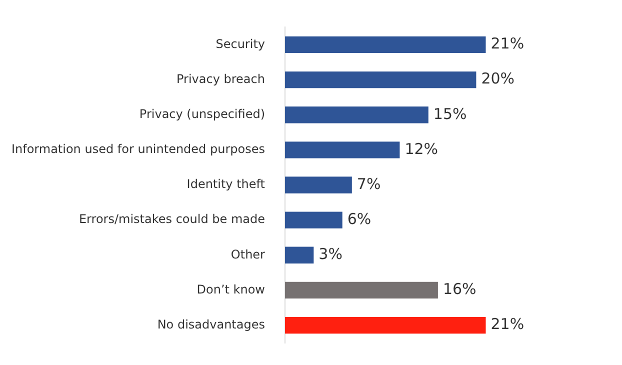 This screenshot has width=622, height=365. I want to click on data-label: 3%, so click(330, 254).